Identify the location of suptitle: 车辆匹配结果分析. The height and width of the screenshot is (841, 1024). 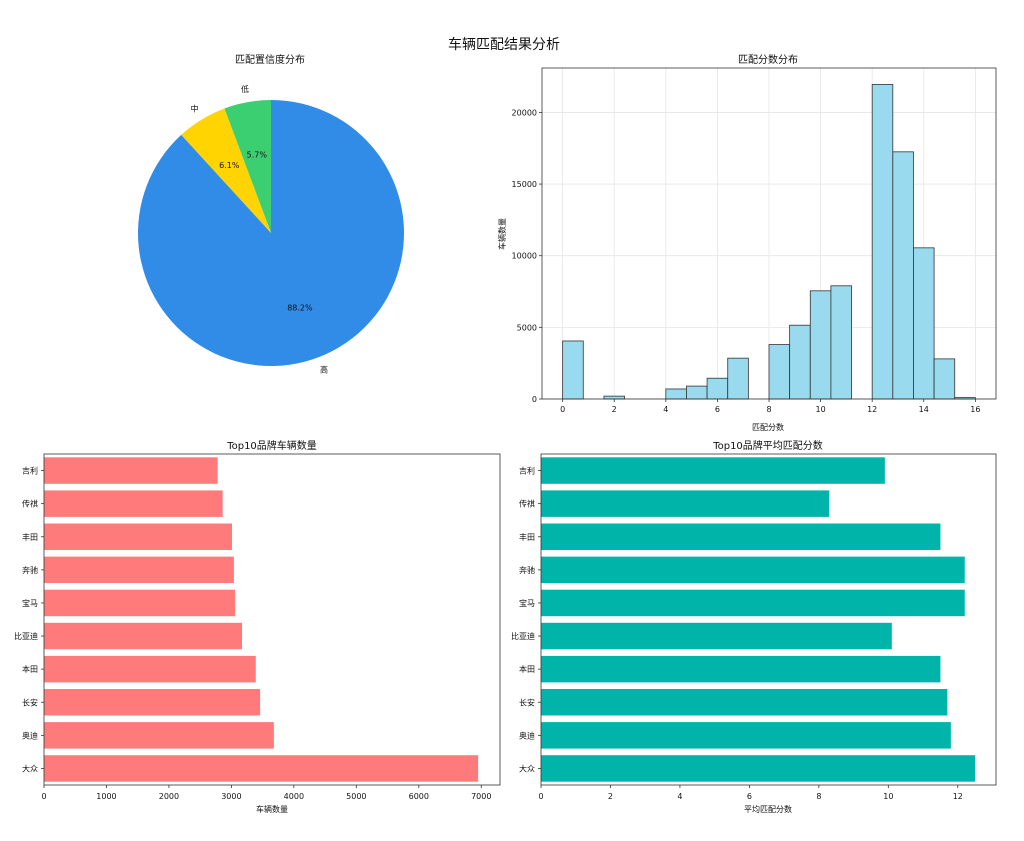
(504, 44).